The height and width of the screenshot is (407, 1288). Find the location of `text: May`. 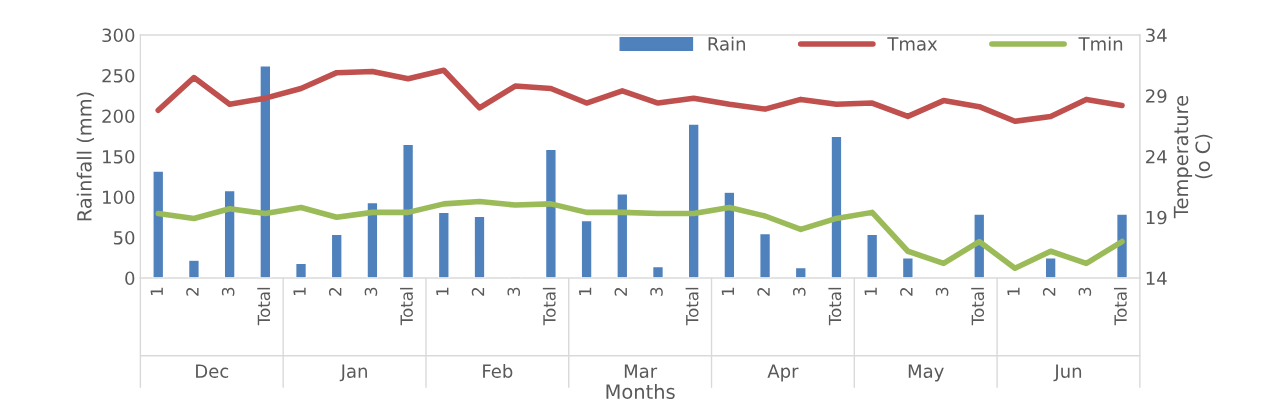

text: May is located at coordinates (926, 373).